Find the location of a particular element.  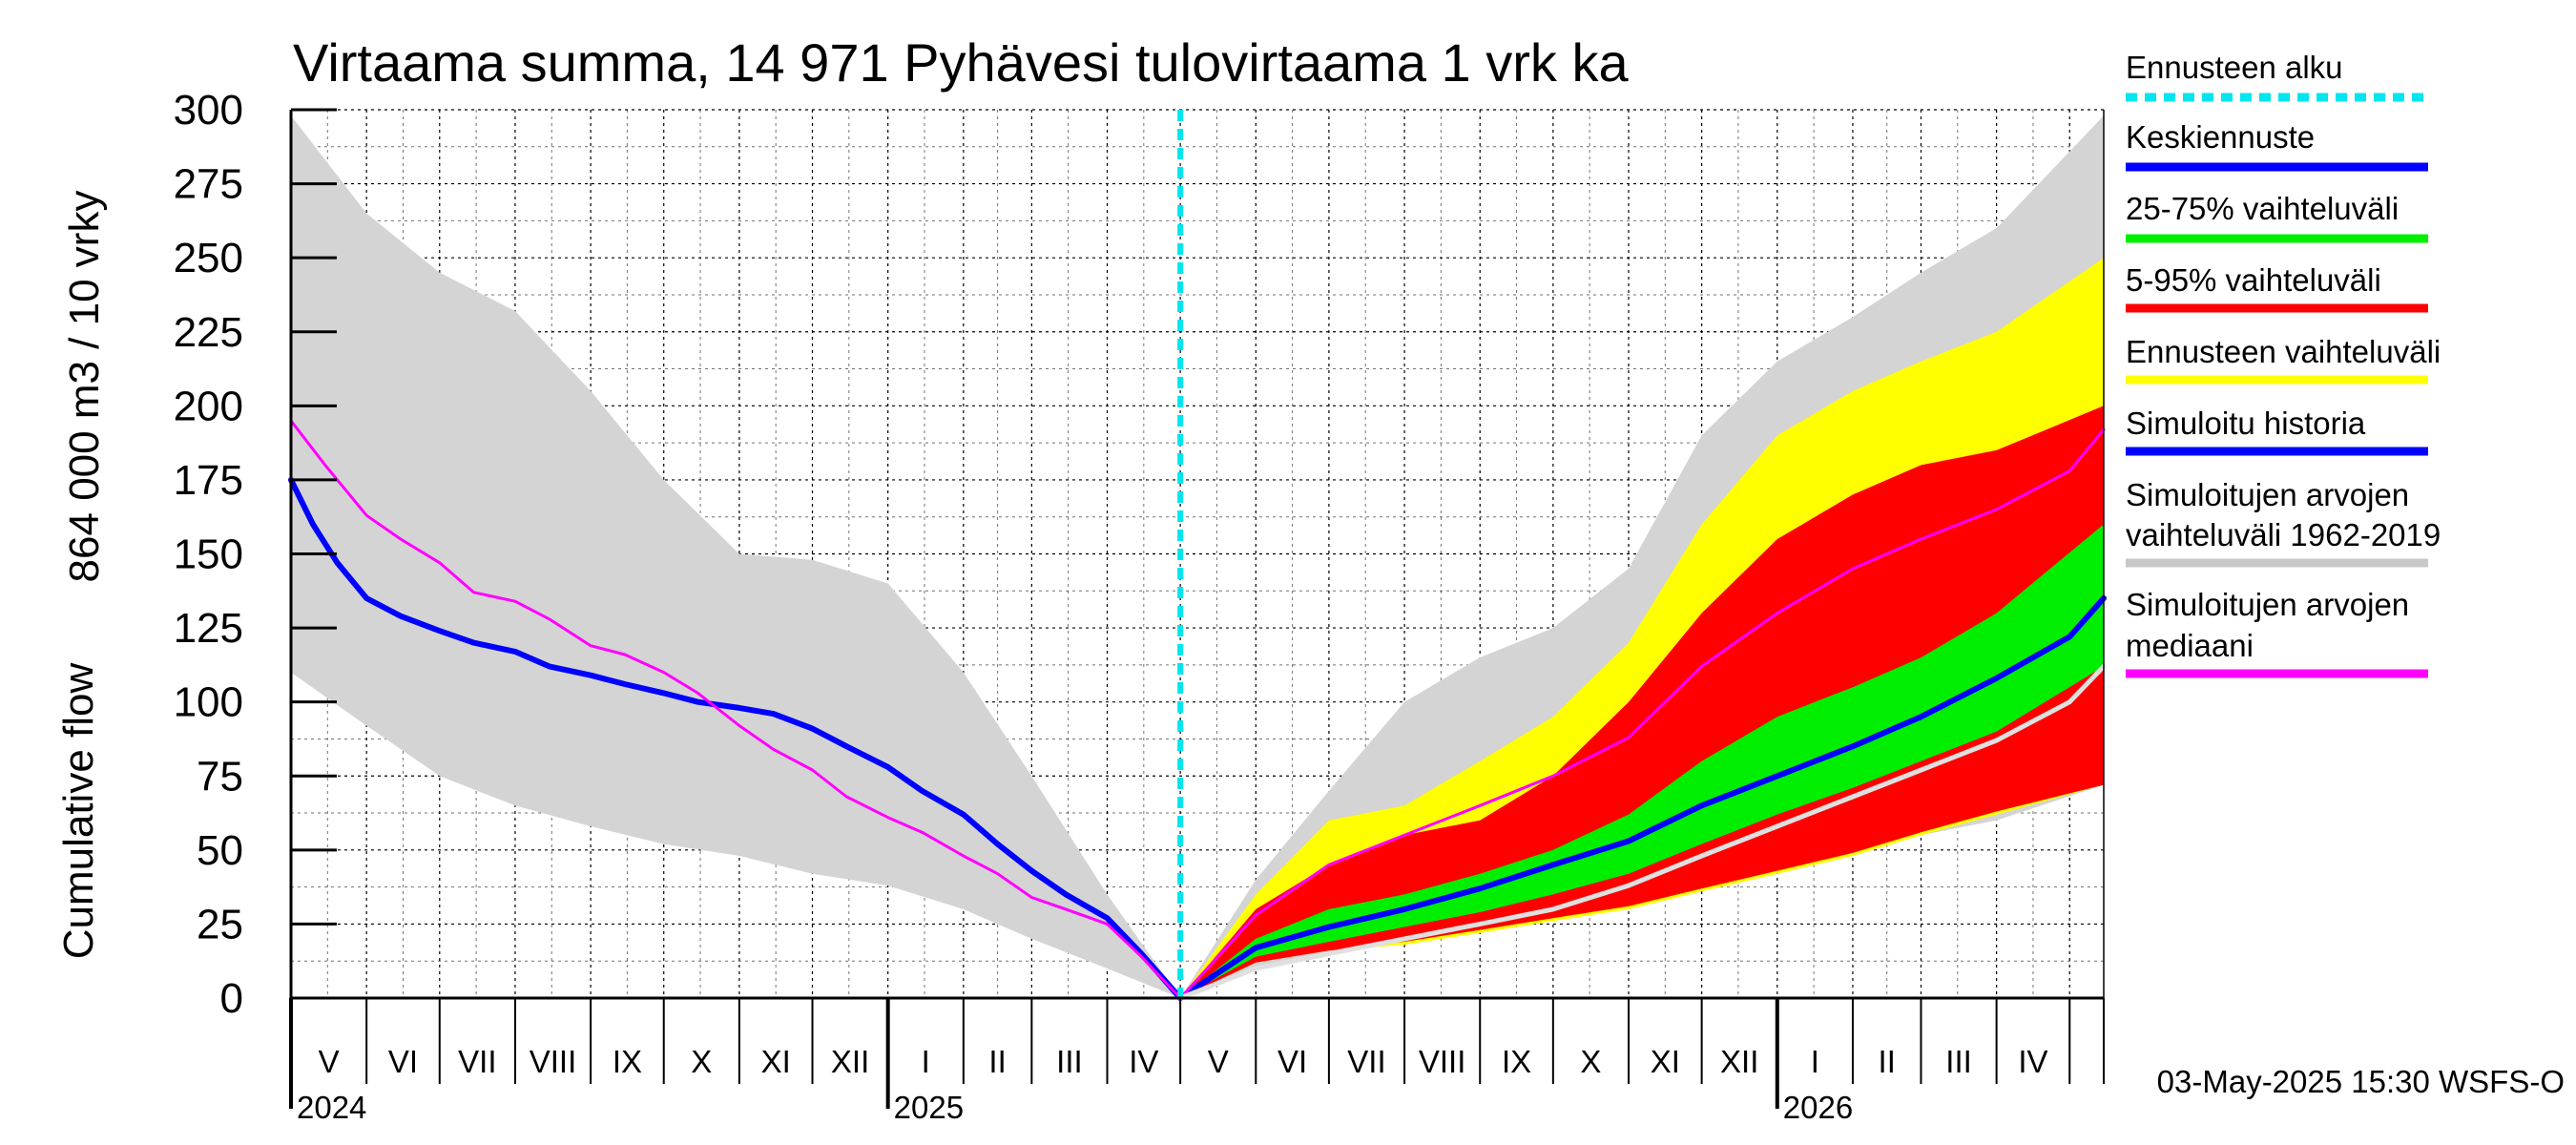

y-tick-label: 300 is located at coordinates (208, 110).